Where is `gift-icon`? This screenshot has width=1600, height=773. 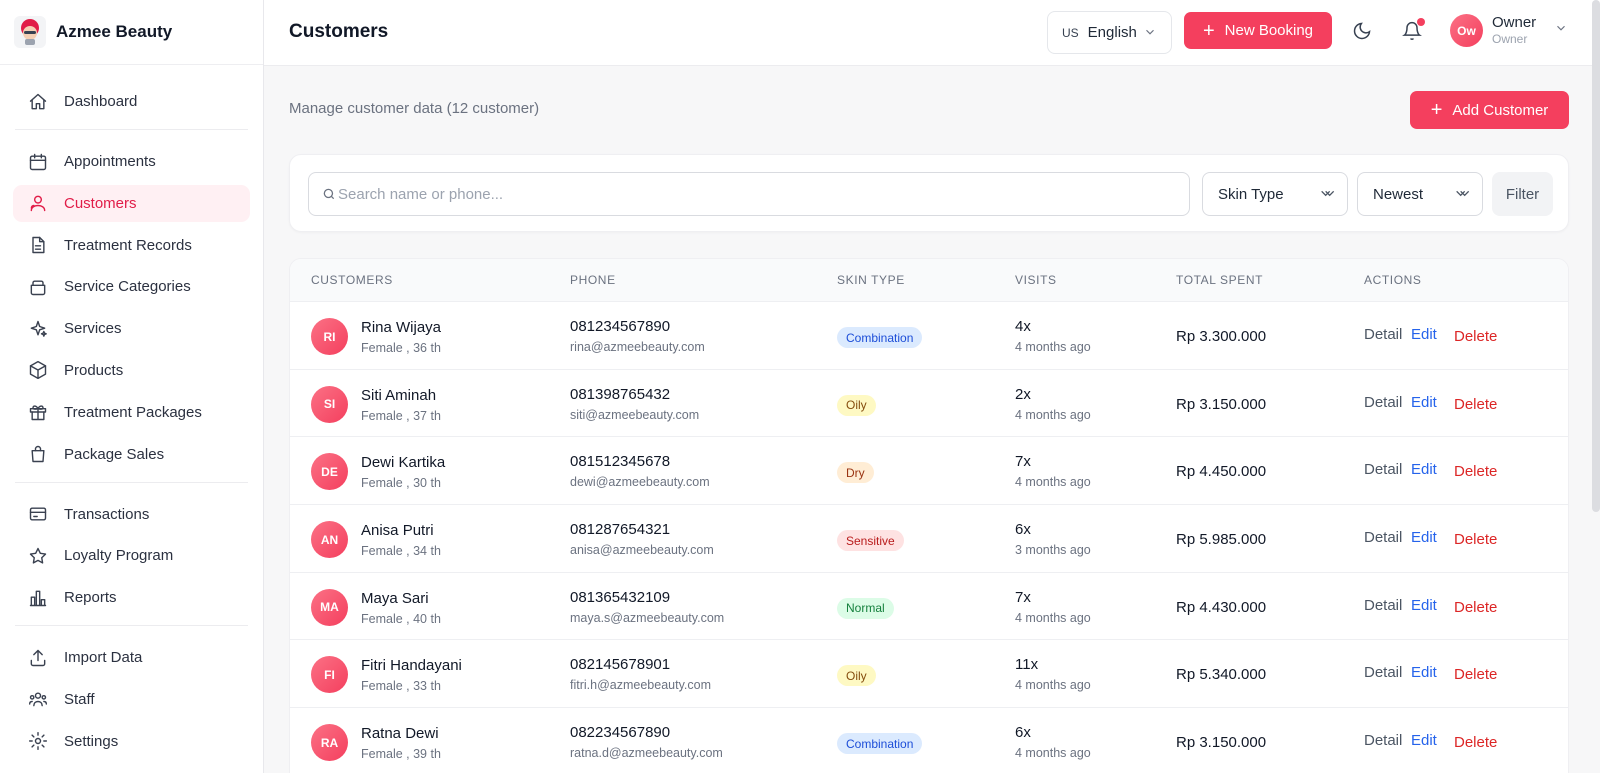
gift-icon is located at coordinates (38, 412).